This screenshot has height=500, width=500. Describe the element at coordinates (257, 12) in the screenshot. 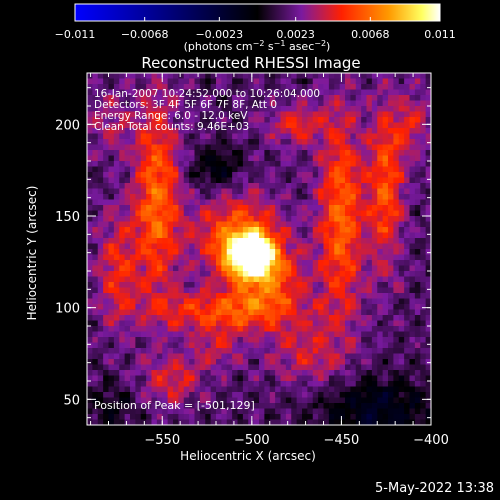

I see `colorbar` at that location.